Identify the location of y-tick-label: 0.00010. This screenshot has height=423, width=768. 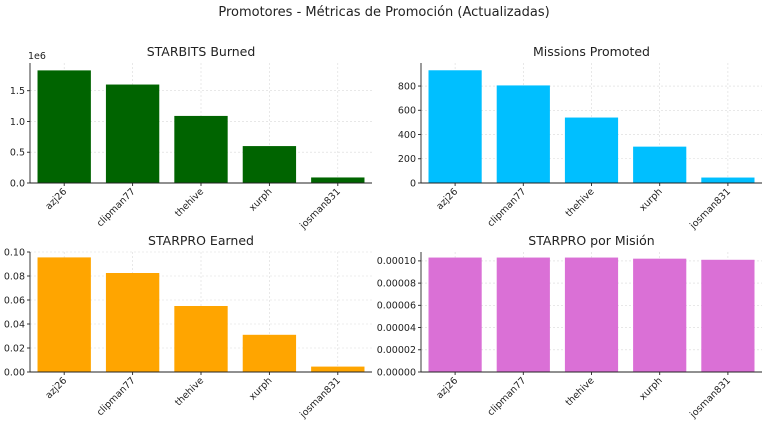
(396, 261).